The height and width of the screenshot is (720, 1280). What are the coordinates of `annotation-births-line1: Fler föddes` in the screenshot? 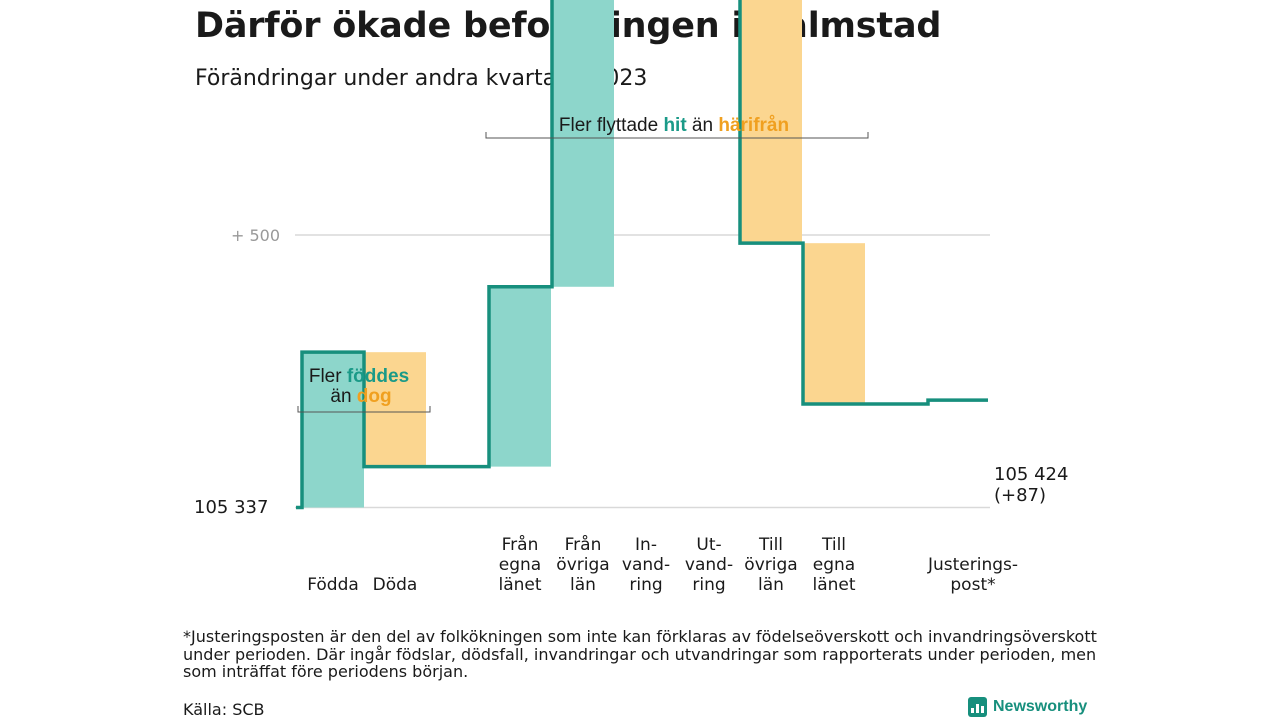 It's located at (359, 376).